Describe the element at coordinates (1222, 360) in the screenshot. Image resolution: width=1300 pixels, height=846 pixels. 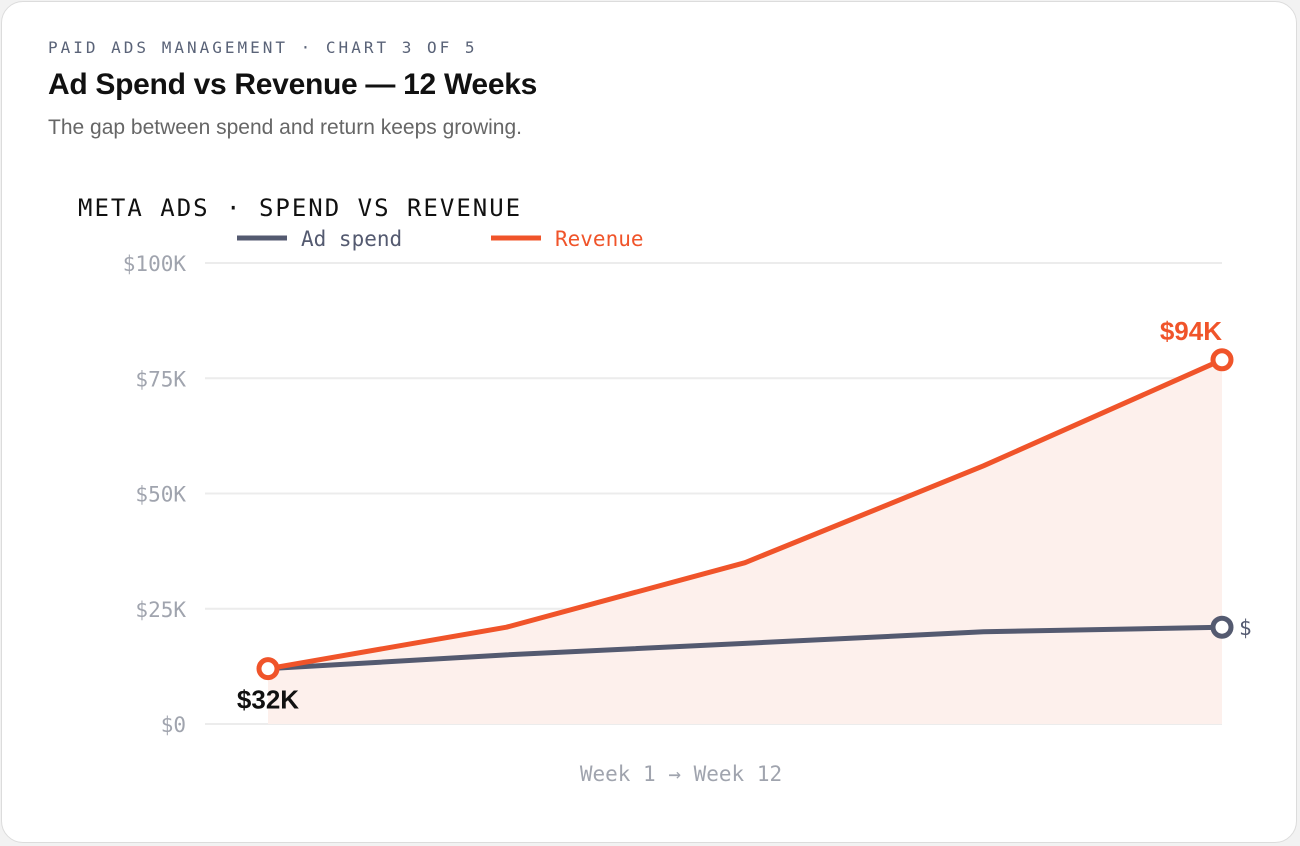
I see `revenue-end-point` at that location.